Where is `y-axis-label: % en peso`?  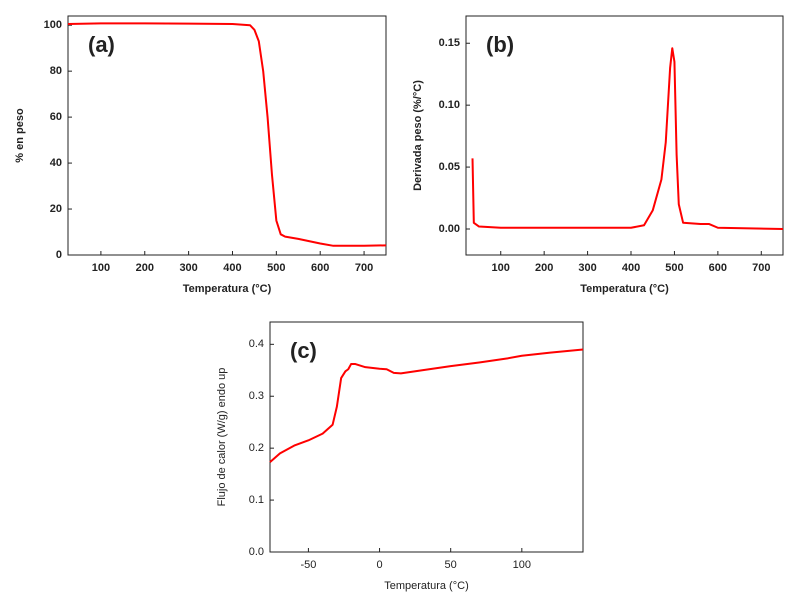
y-axis-label: % en peso is located at coordinates (20, 135).